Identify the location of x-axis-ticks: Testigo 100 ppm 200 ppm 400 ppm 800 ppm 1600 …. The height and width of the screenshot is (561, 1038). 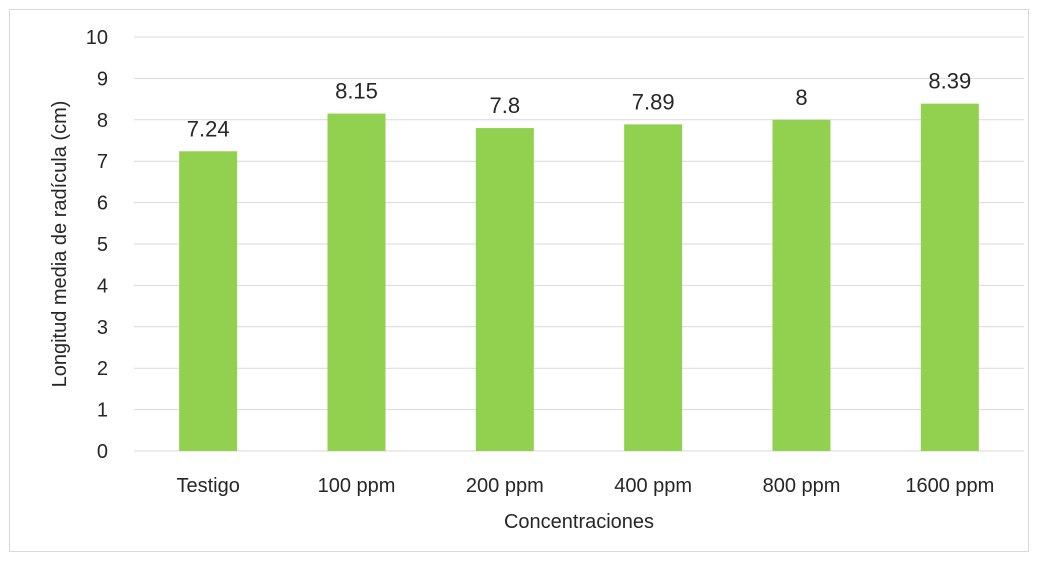
(585, 486).